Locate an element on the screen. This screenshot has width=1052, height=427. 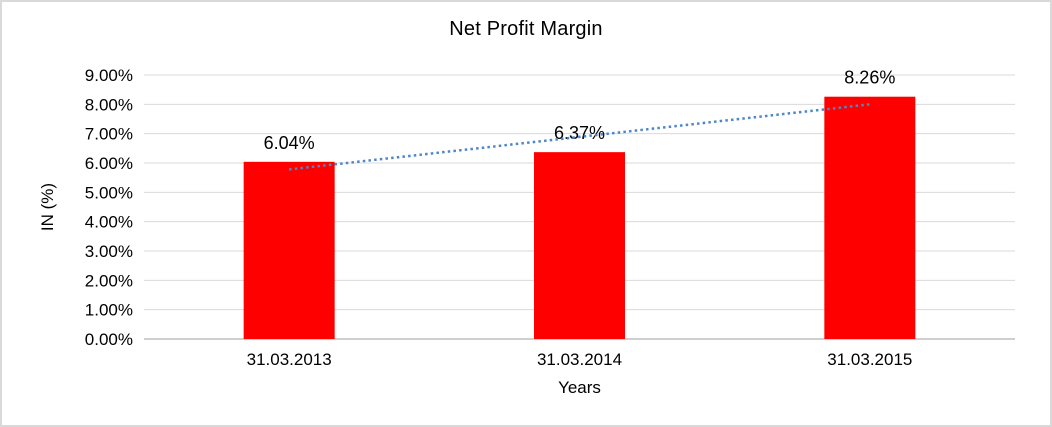
y-tick-label: 7.00% is located at coordinates (109, 134).